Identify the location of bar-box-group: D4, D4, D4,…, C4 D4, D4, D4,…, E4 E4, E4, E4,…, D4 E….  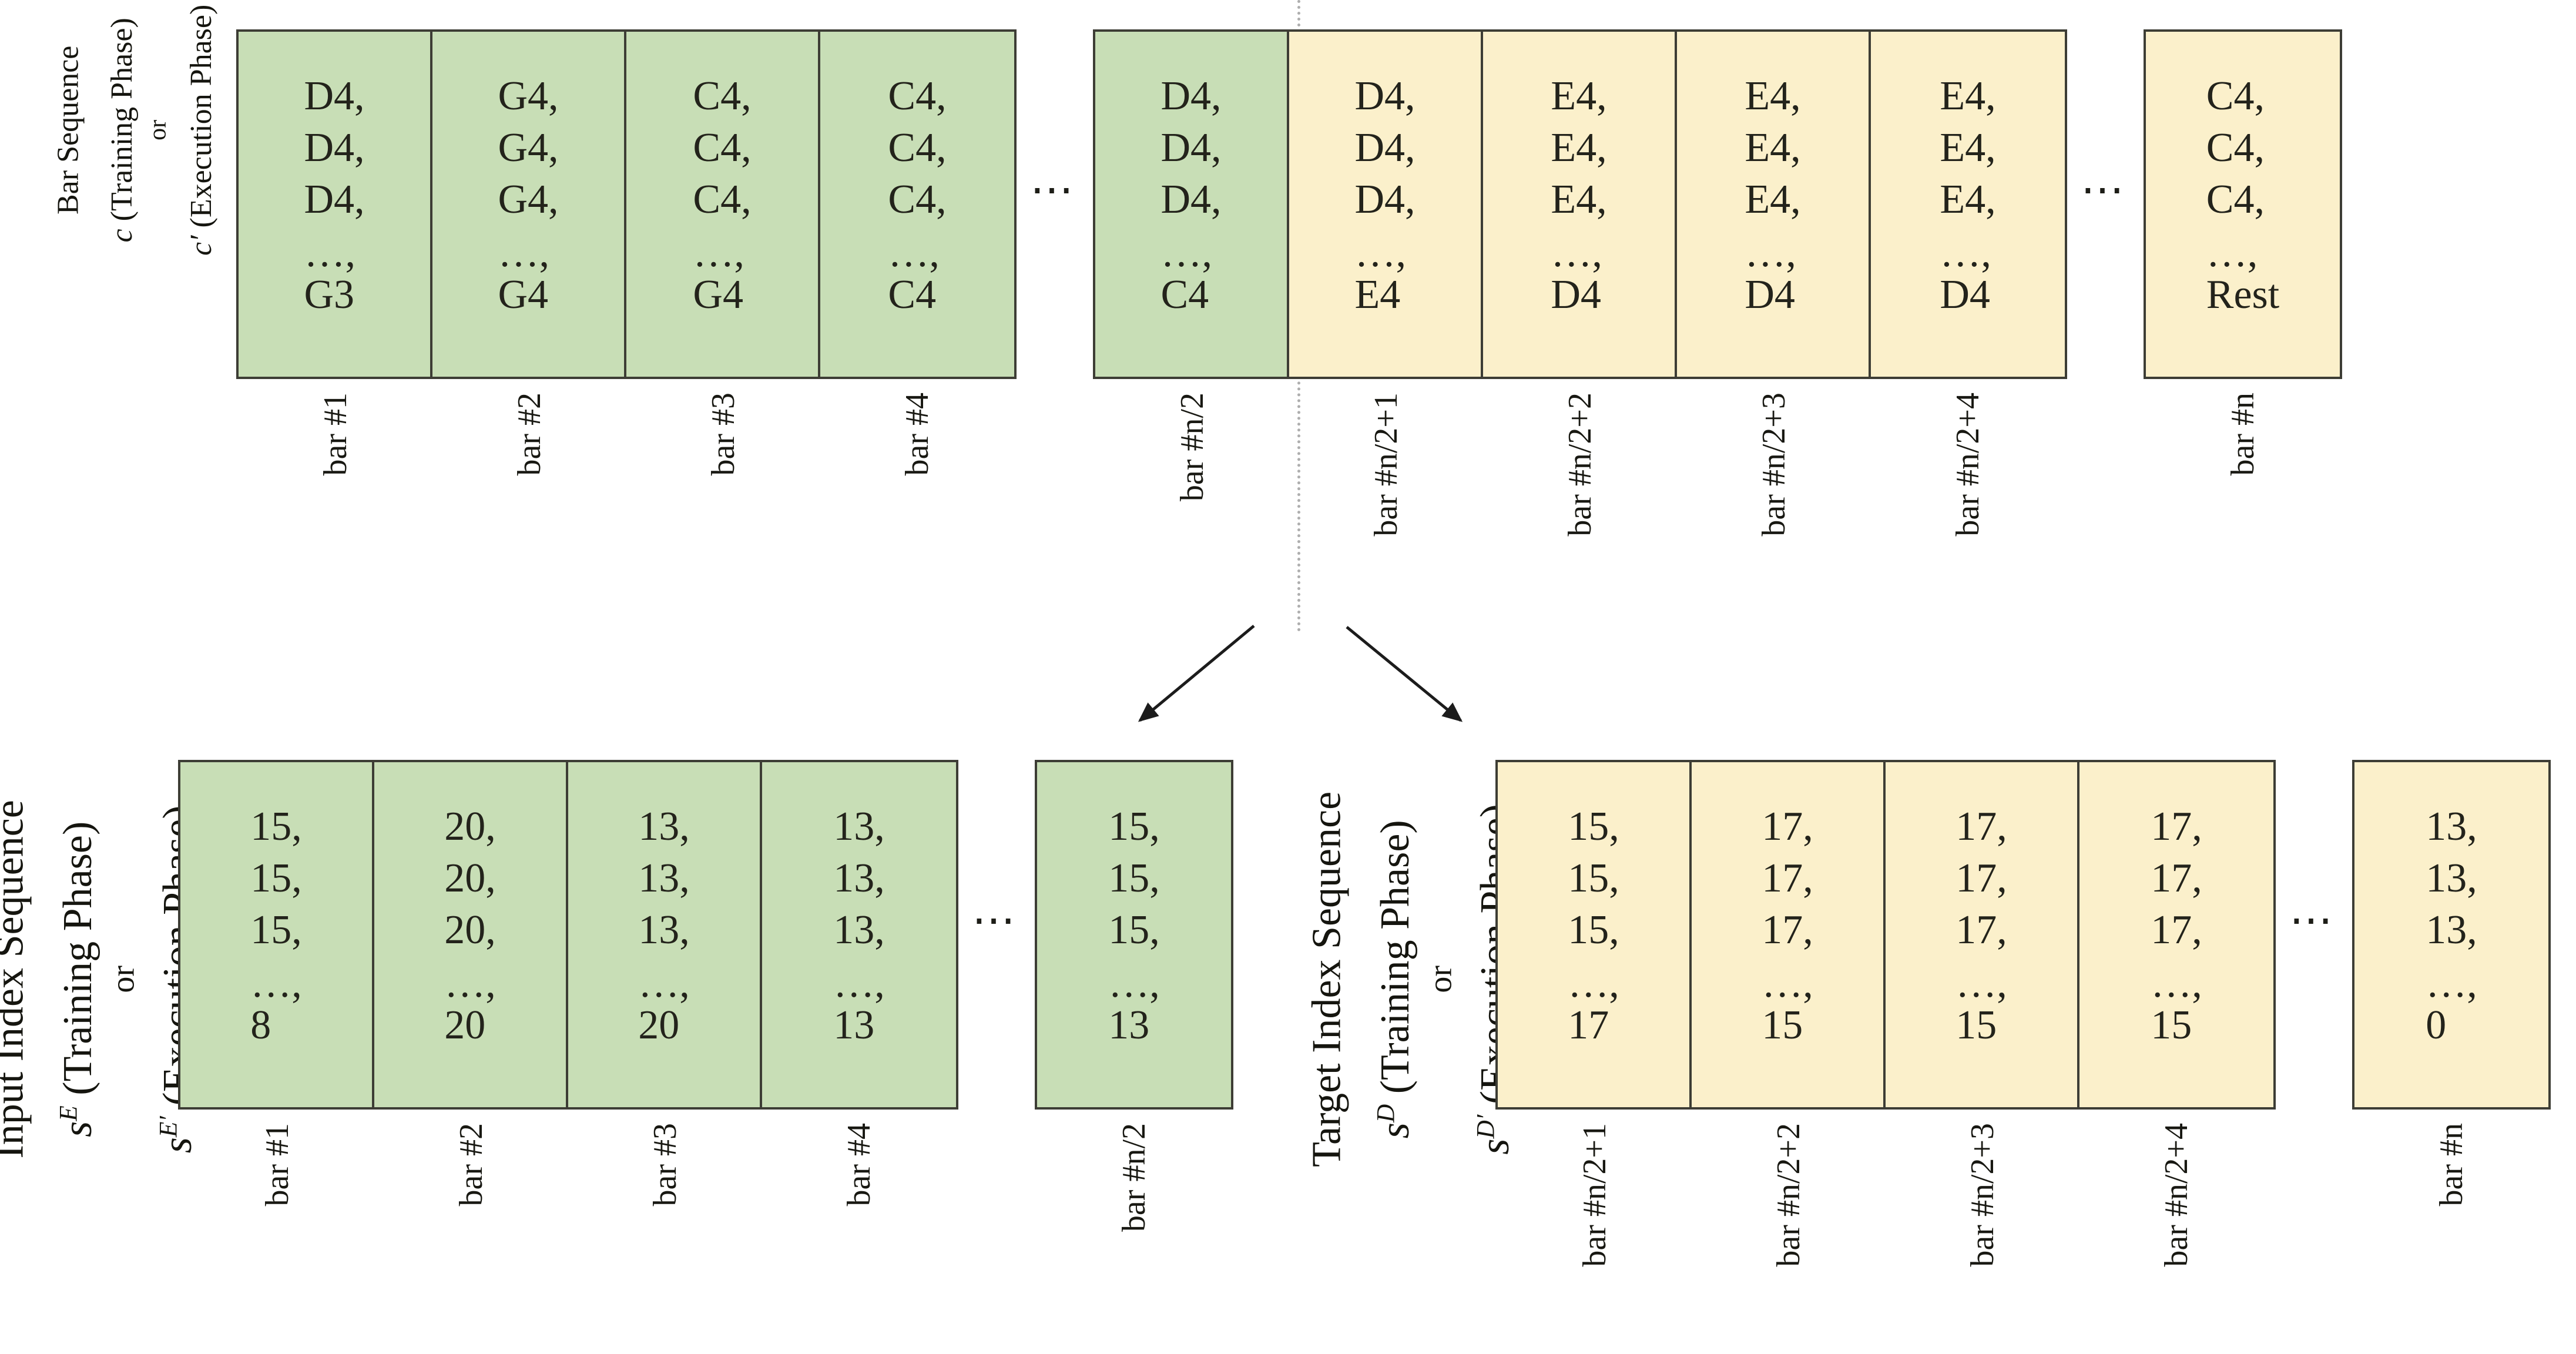
(1580, 204).